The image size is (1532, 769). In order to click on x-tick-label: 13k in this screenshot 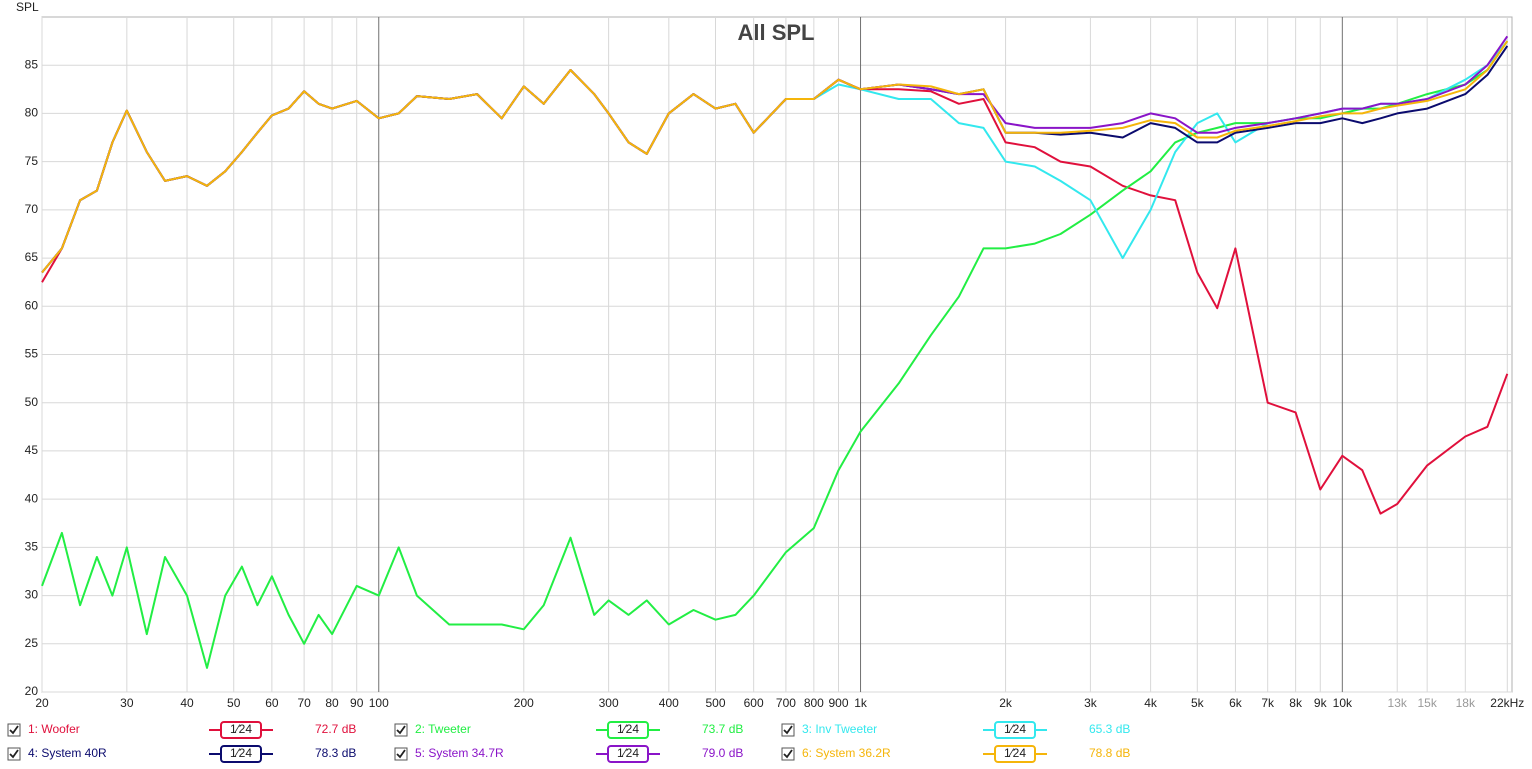, I will do `click(1398, 703)`.